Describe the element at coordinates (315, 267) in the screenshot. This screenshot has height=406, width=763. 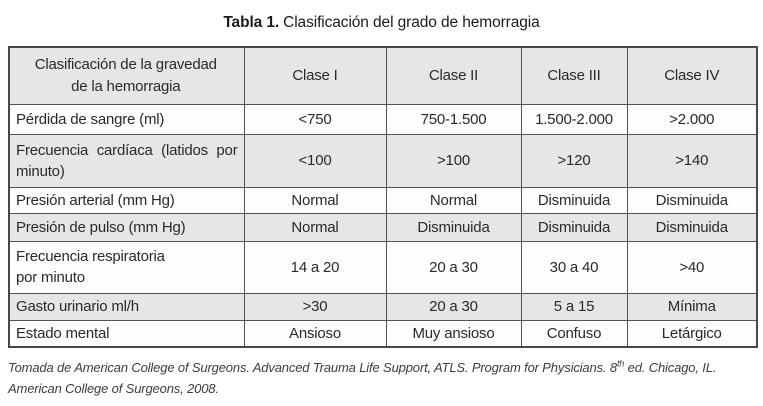
I see `cell-value: 14 a 20` at that location.